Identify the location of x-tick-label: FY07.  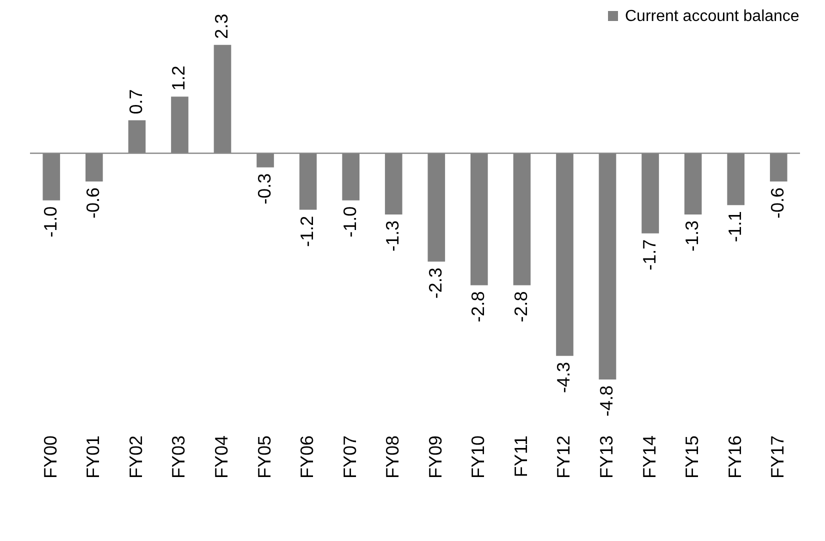
(350, 457).